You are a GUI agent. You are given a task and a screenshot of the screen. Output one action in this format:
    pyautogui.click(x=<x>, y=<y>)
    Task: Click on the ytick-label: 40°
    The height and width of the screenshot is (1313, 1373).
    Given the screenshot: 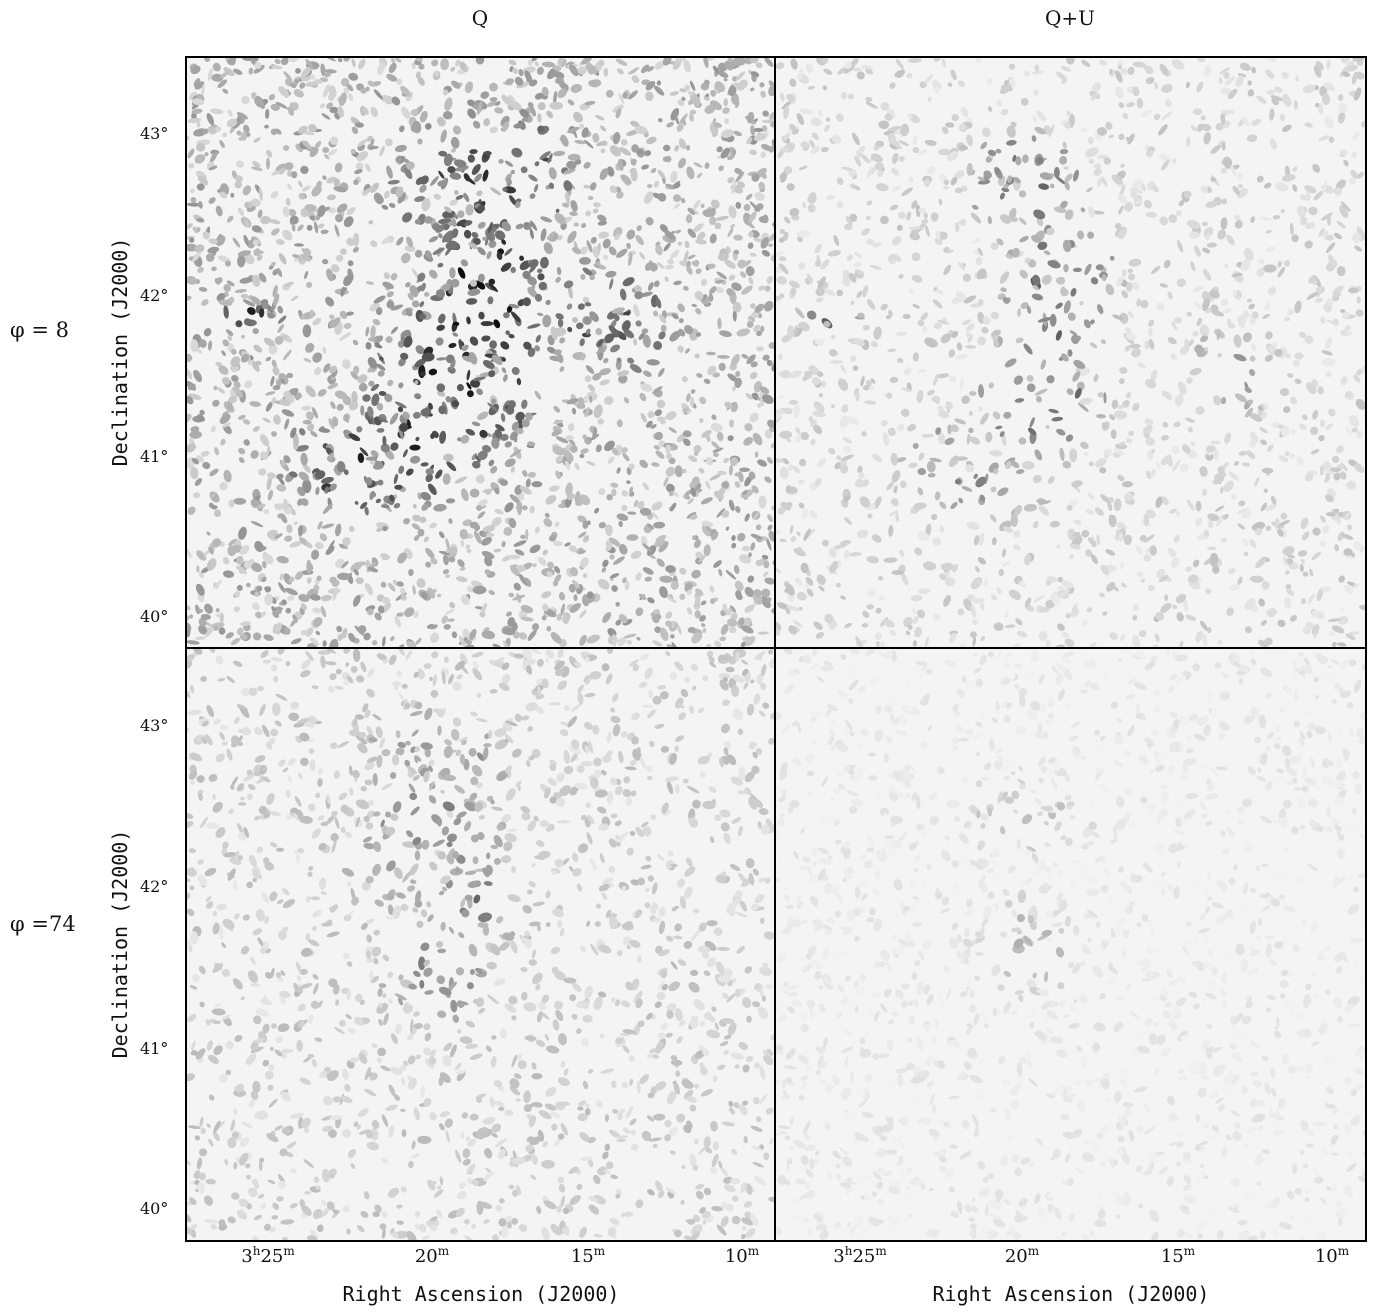 What is the action you would take?
    pyautogui.click(x=154, y=1208)
    